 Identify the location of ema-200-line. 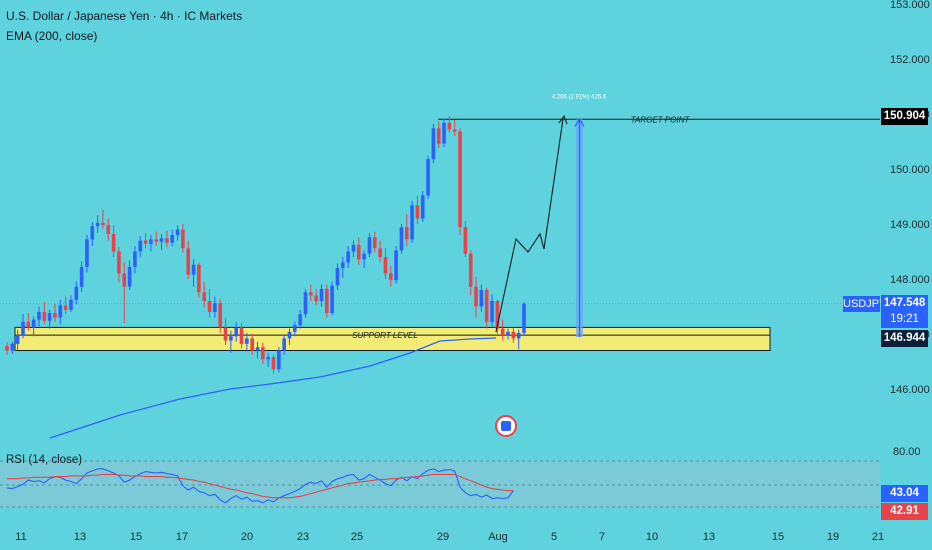
(273, 388).